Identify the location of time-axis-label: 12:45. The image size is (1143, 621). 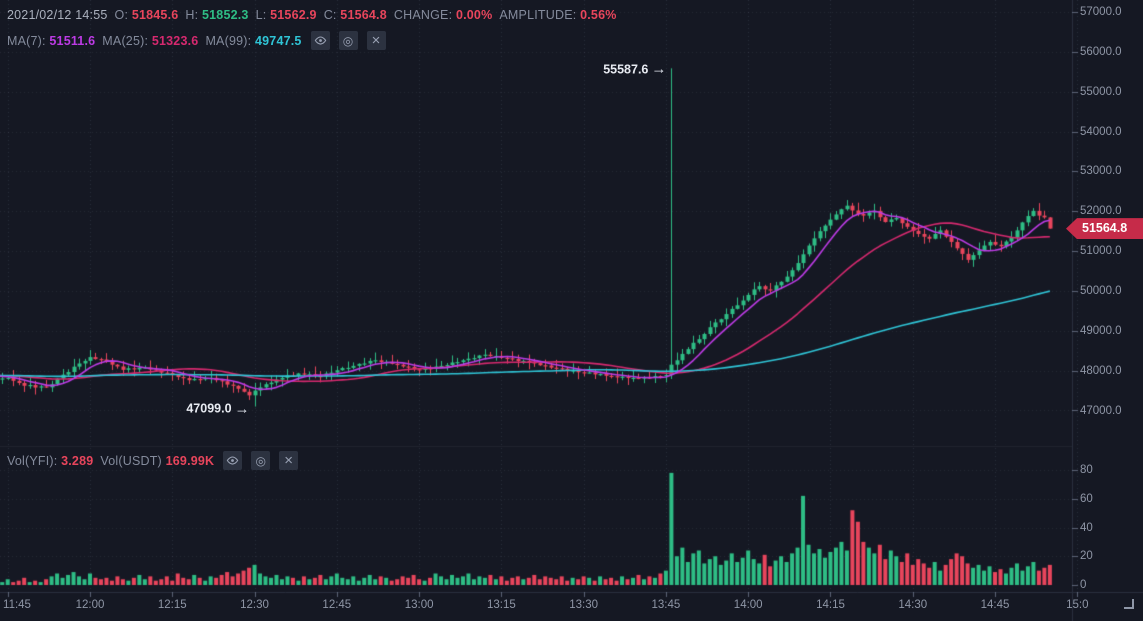
(337, 605).